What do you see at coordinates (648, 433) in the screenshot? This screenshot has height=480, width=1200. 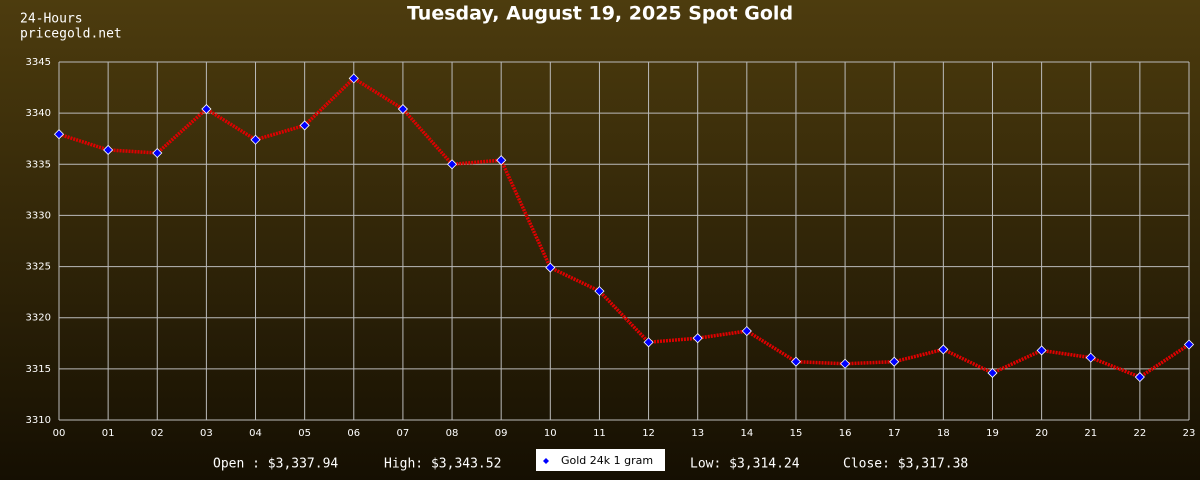 I see `x-tick-label: 12` at bounding box center [648, 433].